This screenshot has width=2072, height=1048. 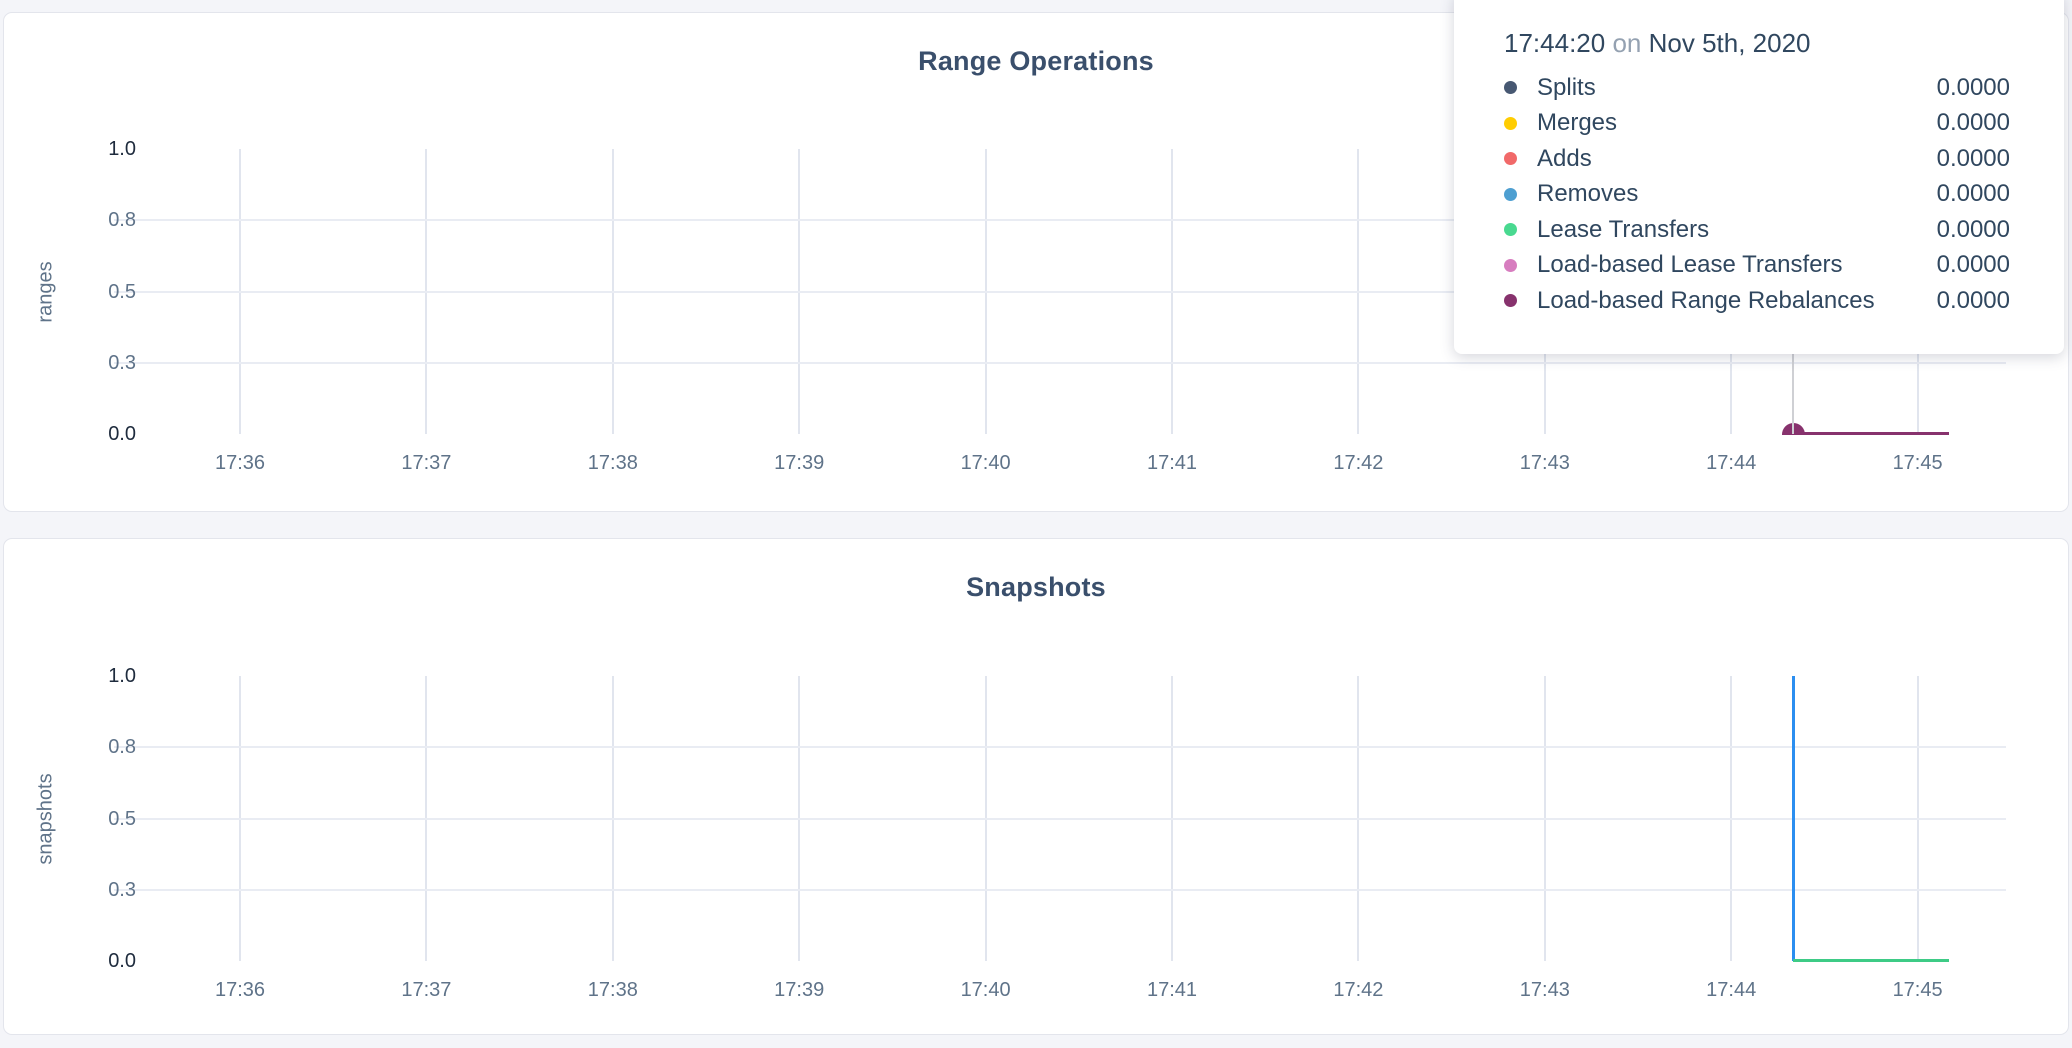 What do you see at coordinates (1757, 124) in the screenshot?
I see `tooltip-row: Merges 0.0000` at bounding box center [1757, 124].